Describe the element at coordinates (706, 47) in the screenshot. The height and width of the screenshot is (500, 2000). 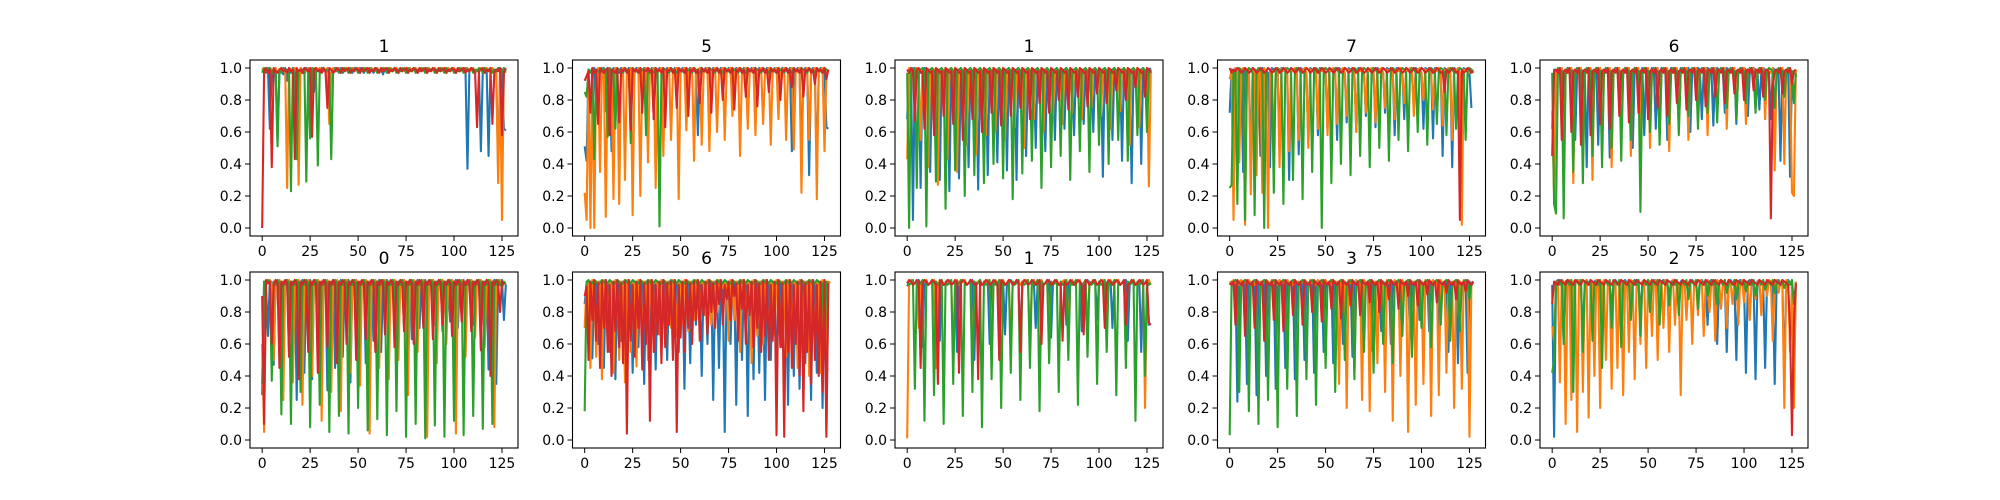
I see `subplot-title: 5` at that location.